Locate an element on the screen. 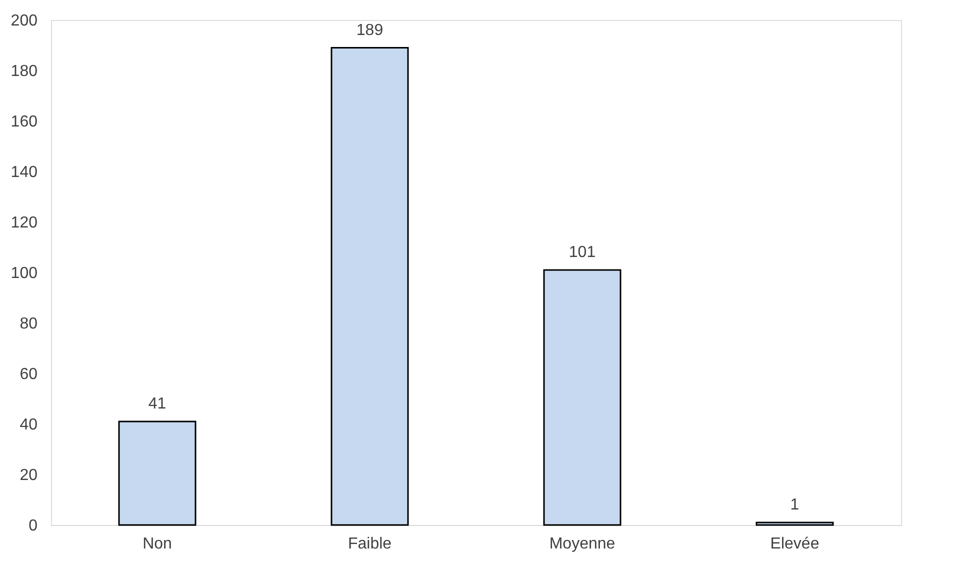 This screenshot has height=578, width=956. x-tick-label: Non is located at coordinates (157, 544).